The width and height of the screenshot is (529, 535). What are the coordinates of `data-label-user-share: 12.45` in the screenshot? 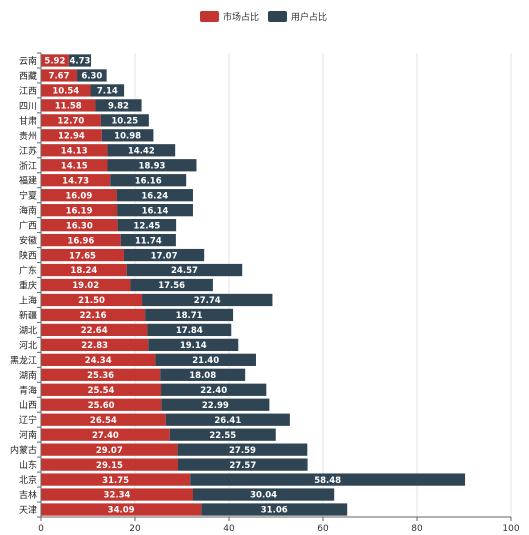 It's located at (146, 226).